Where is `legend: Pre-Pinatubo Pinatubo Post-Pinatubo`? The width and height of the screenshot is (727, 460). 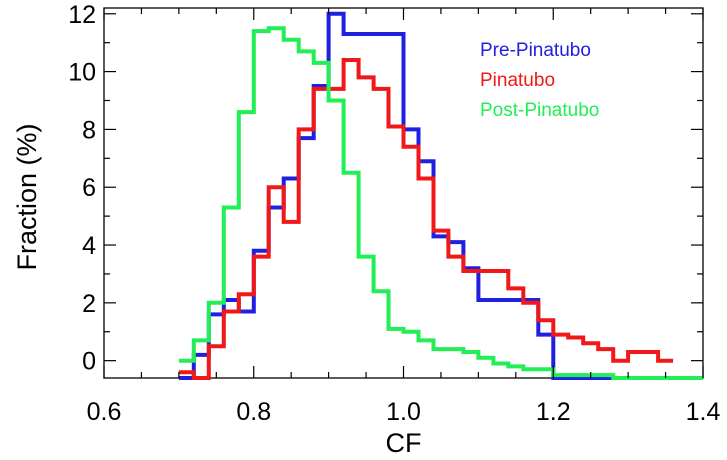
legend: Pre-Pinatubo Pinatubo Post-Pinatubo is located at coordinates (539, 80).